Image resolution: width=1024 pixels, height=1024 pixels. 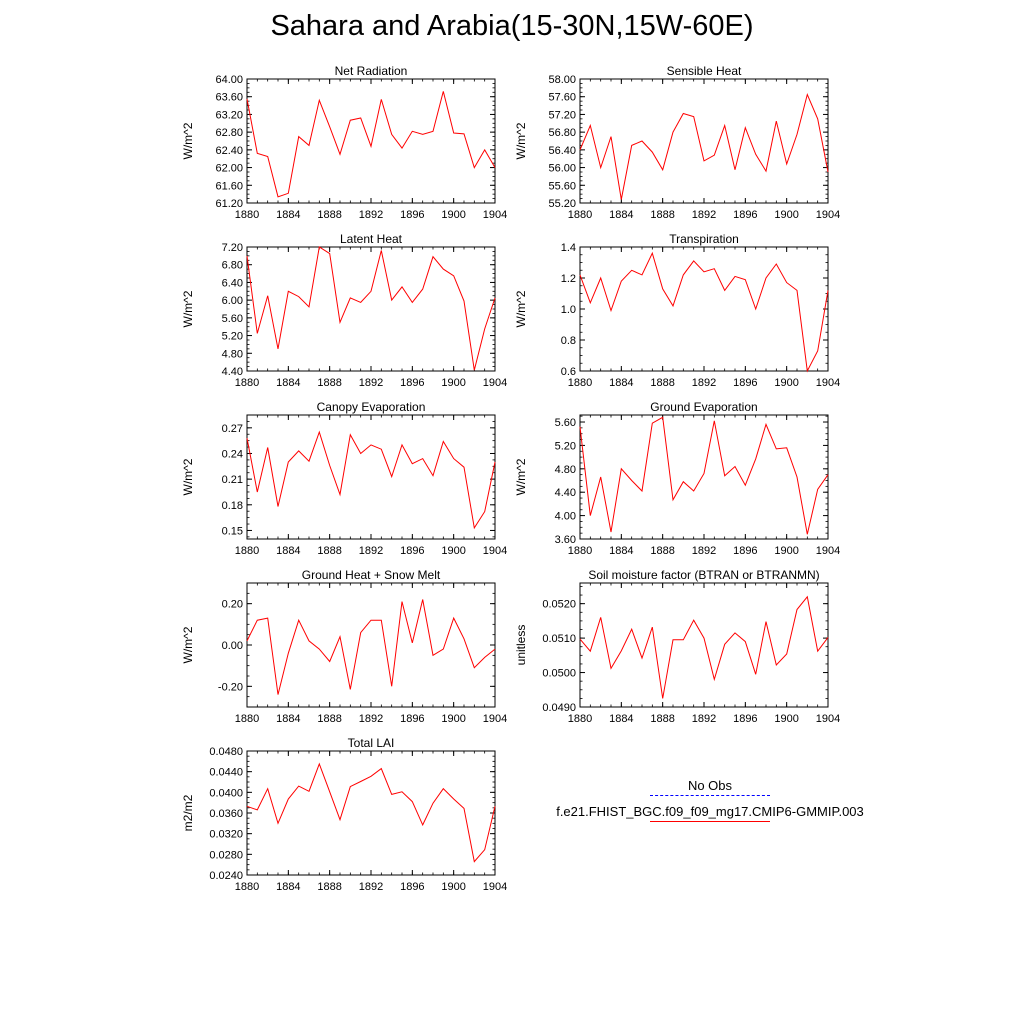 I want to click on y-tick-label: 62.00, so click(x=229, y=169).